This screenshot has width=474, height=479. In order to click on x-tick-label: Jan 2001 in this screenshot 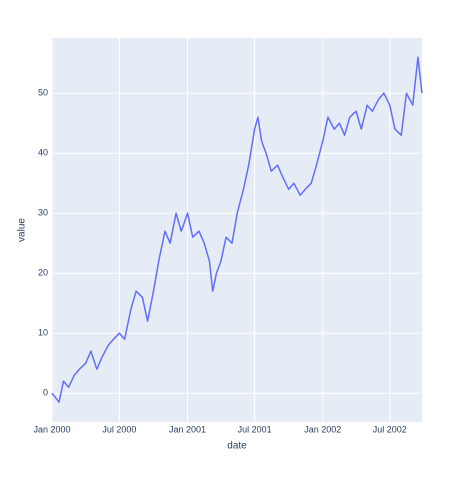, I will do `click(187, 429)`.